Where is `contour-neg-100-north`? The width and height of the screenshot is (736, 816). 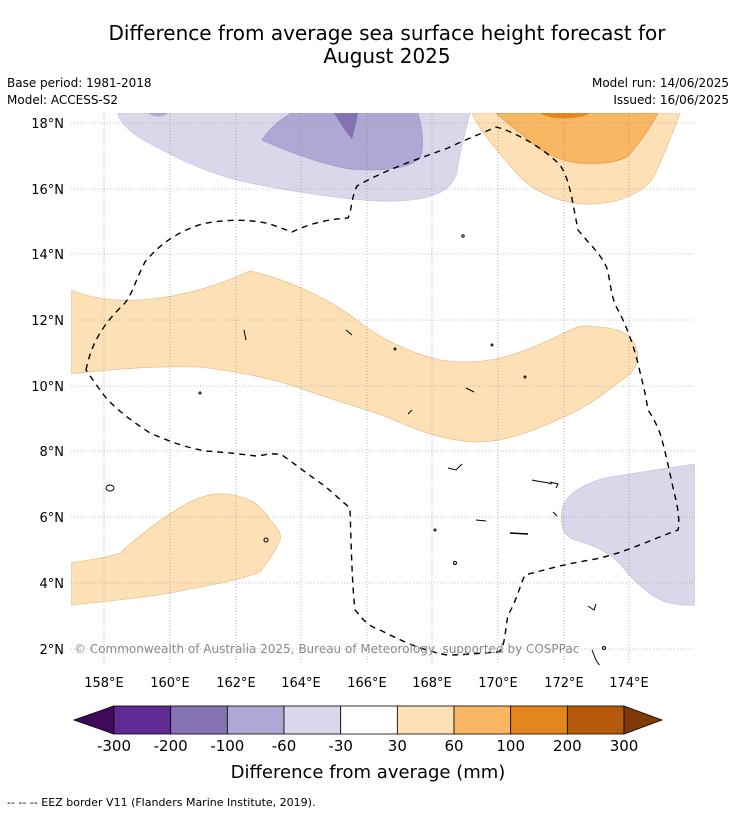
contour-neg-100-north is located at coordinates (346, 126).